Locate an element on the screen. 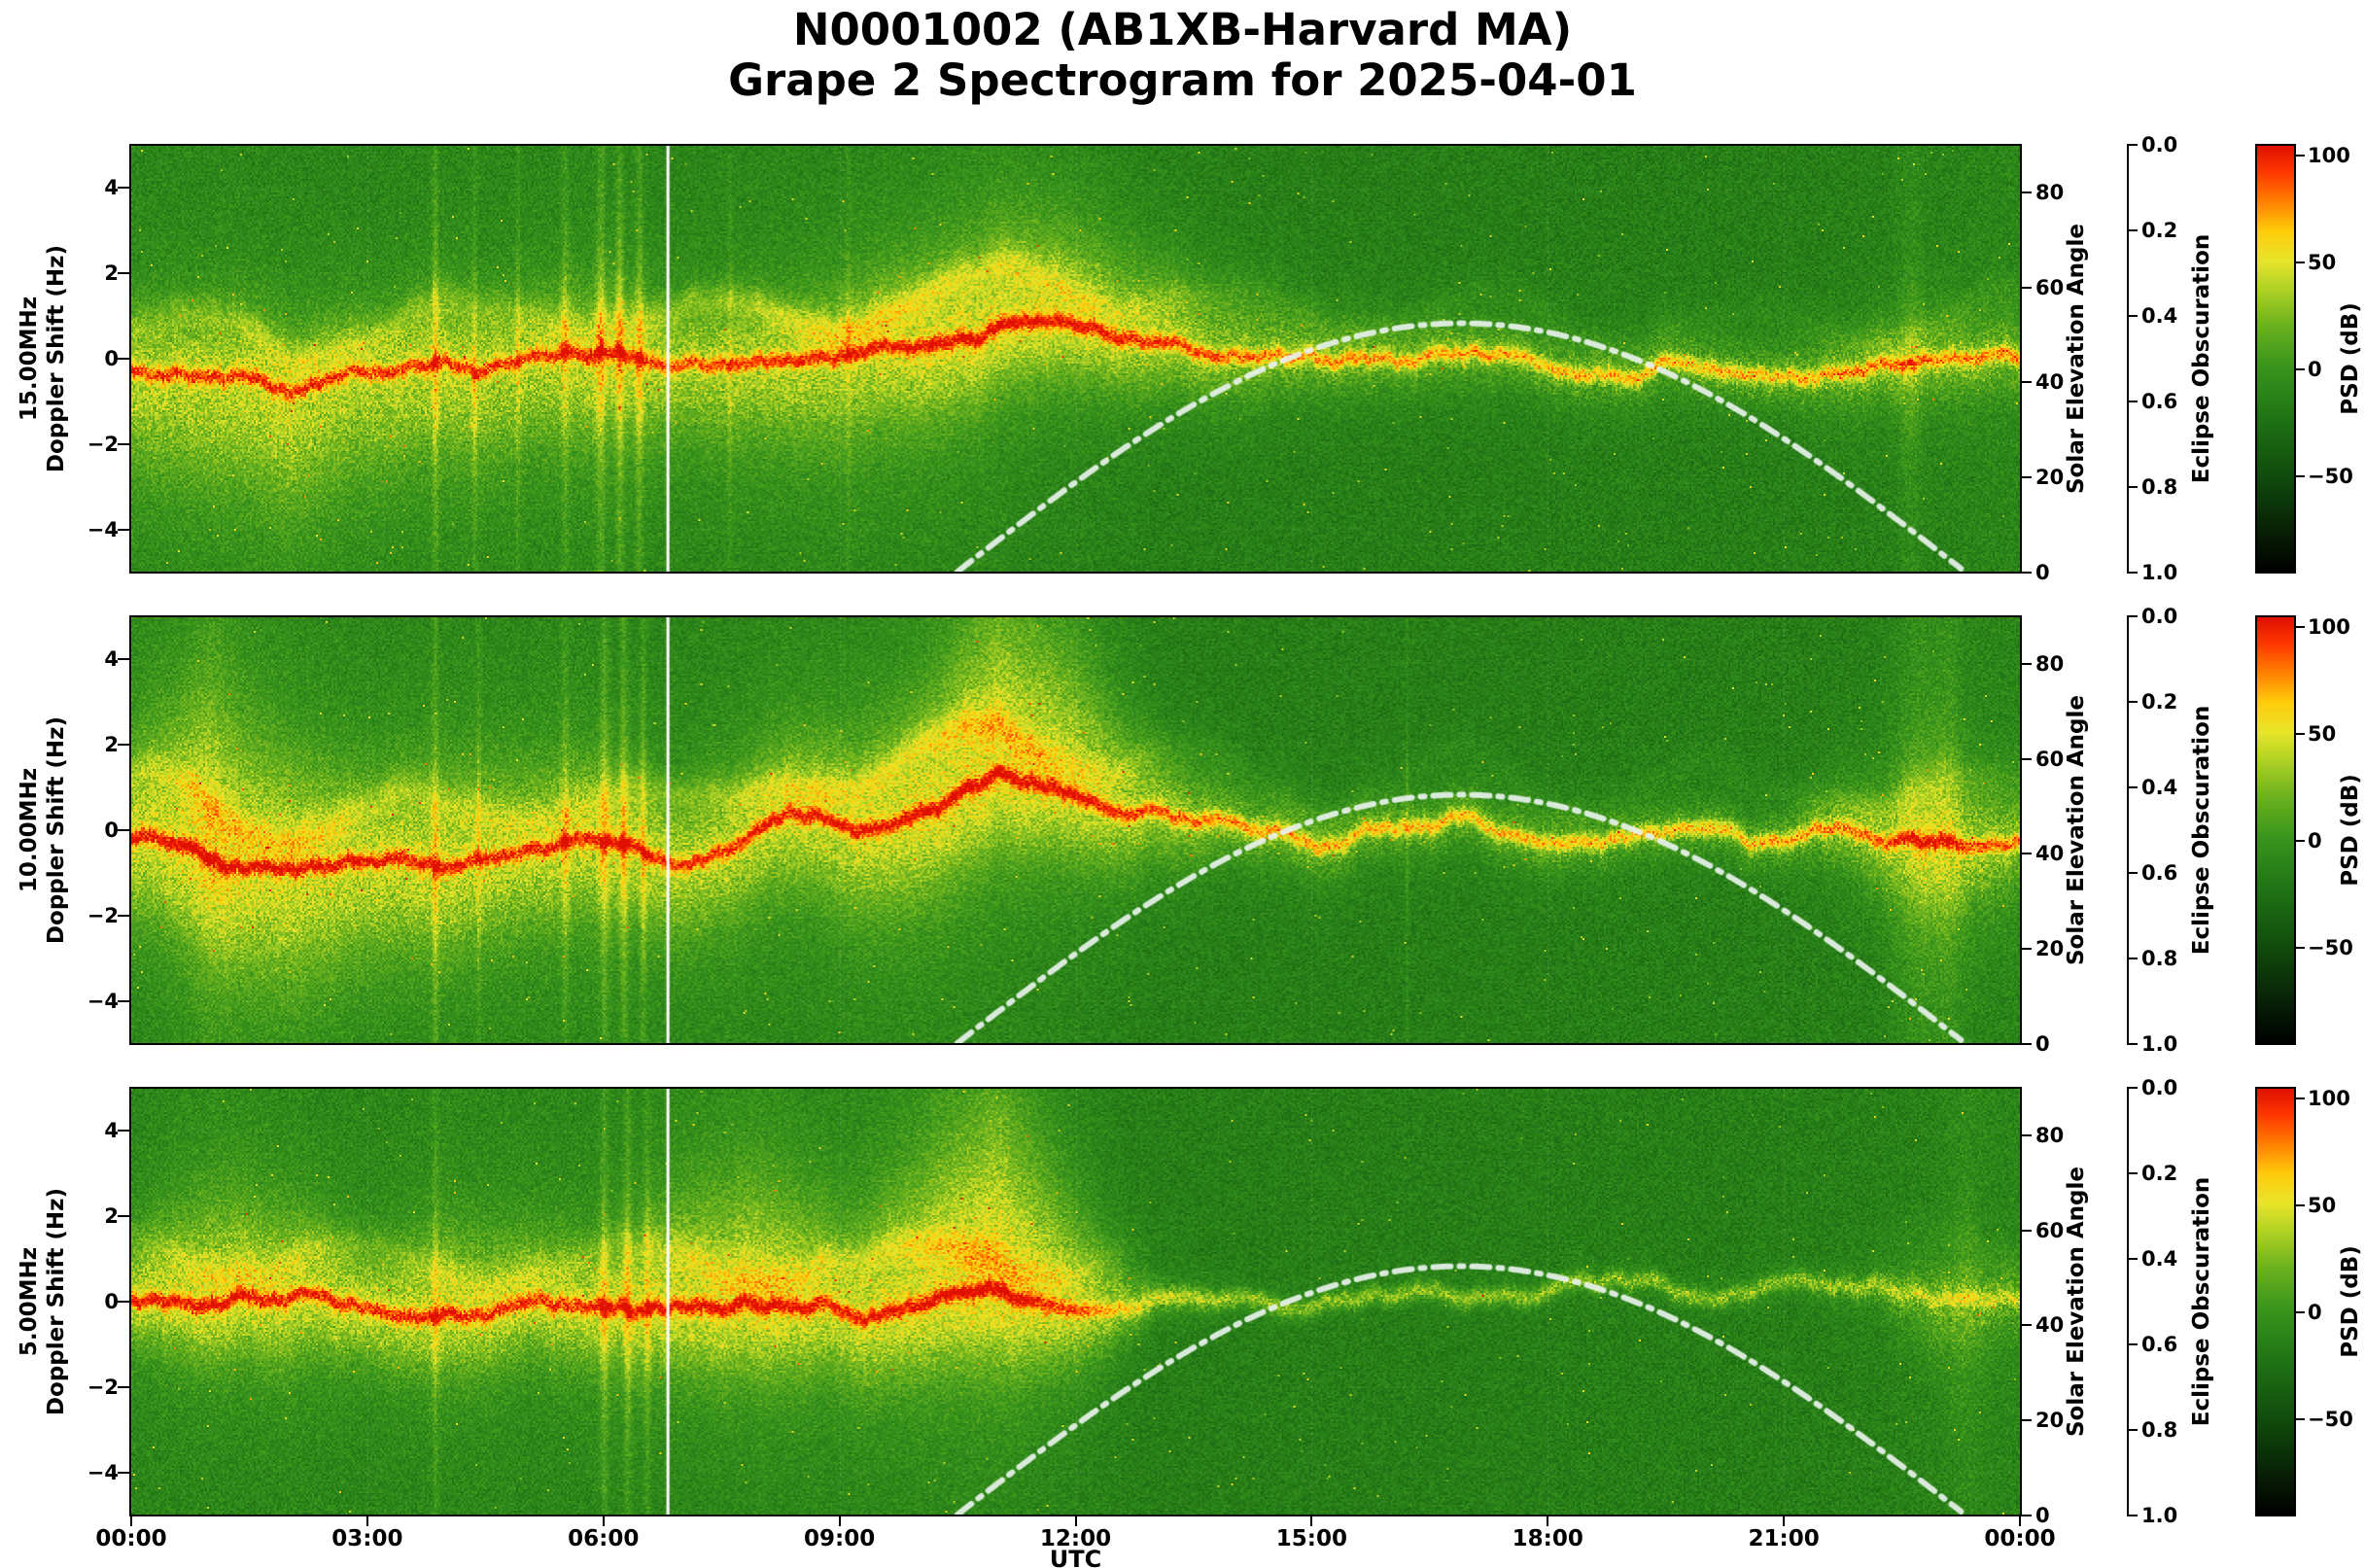 Image resolution: width=2365 pixels, height=1568 pixels. doppler-tick-label: −4 is located at coordinates (103, 1472).